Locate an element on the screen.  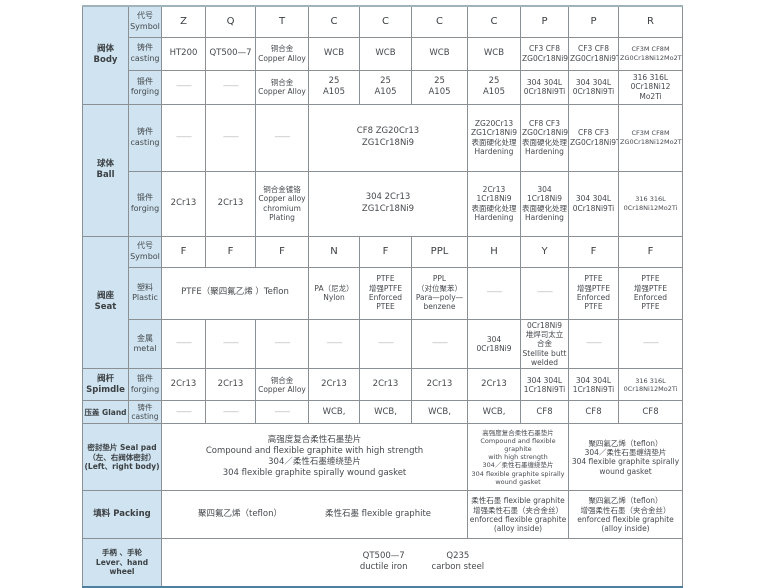
cell: QT500—7 ductile iron Q235 carbon steel is located at coordinates (422, 563).